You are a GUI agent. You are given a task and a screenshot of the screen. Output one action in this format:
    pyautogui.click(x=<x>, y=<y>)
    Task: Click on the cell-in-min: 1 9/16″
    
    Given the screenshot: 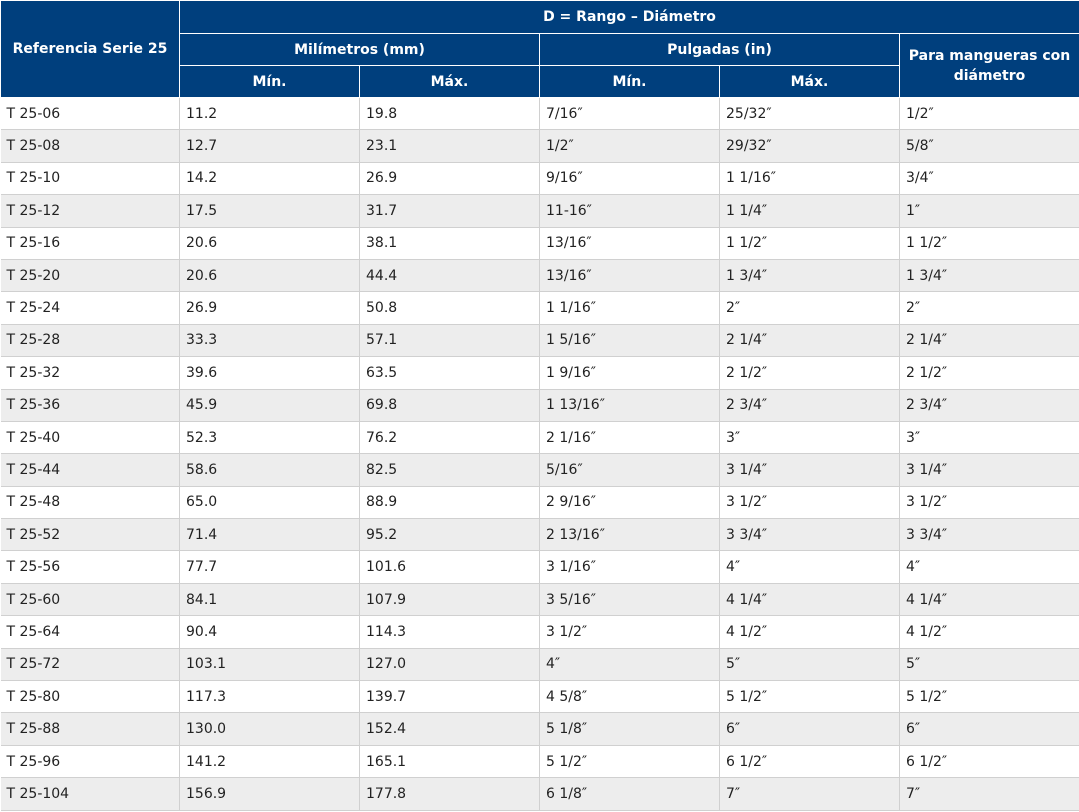 What is the action you would take?
    pyautogui.click(x=629, y=373)
    